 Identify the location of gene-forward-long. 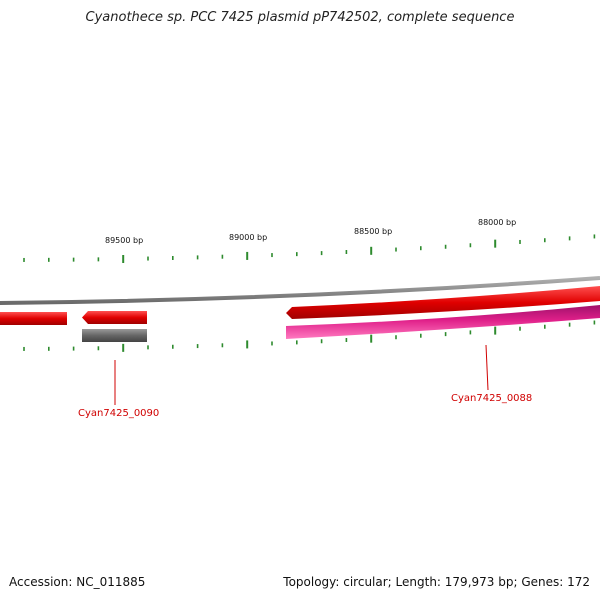
(443, 302).